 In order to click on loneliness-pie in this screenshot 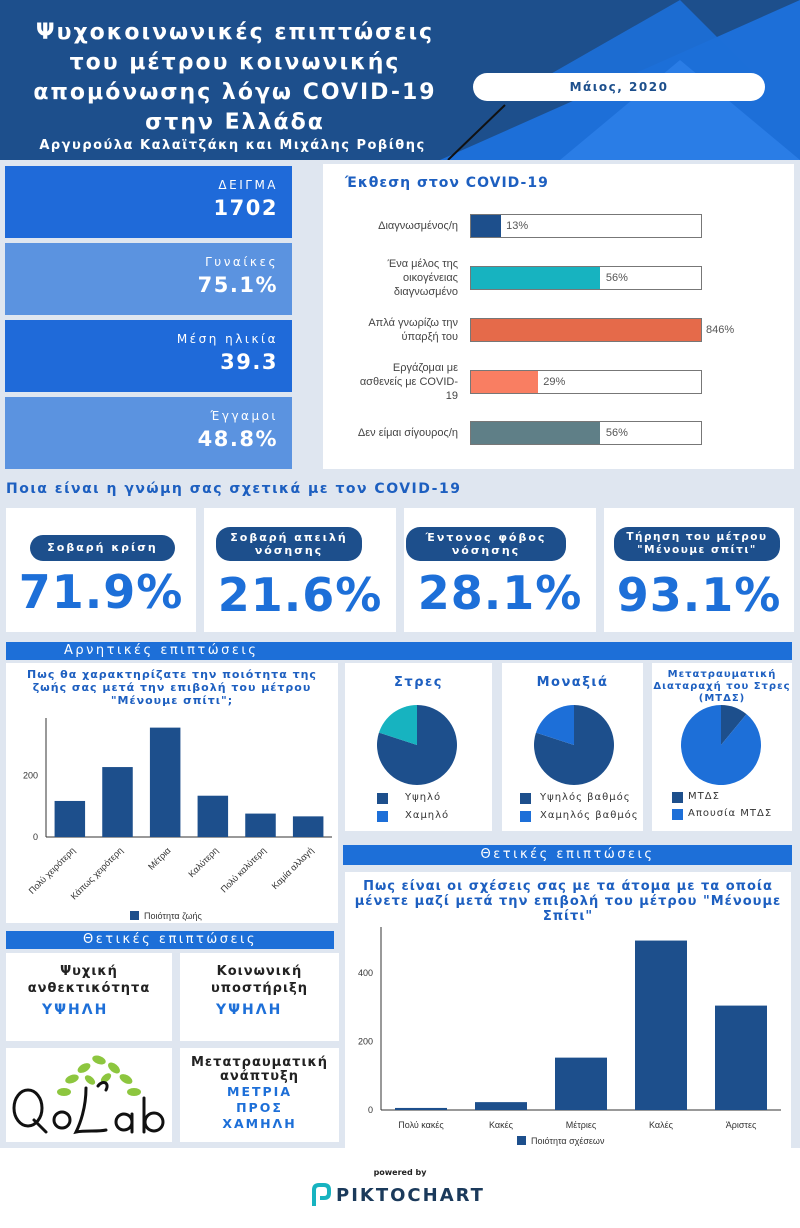, I will do `click(574, 745)`.